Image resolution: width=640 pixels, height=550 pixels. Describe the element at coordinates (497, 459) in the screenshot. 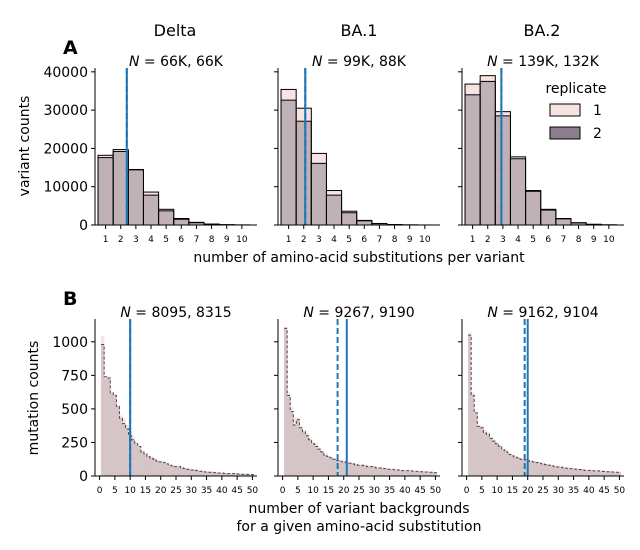

I see `bar-rep2-x10` at that location.